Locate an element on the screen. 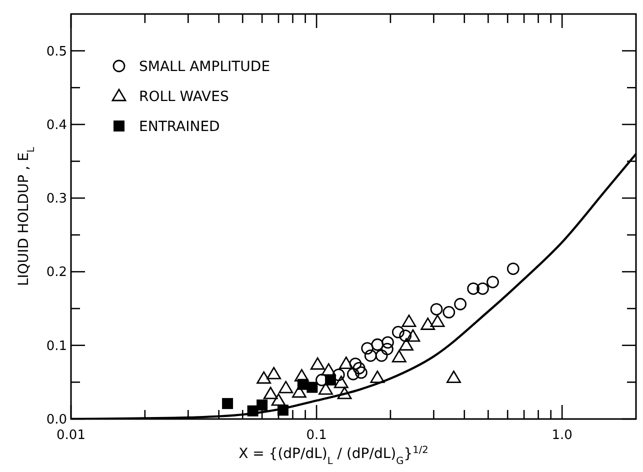  y-tick-label: 0.2 is located at coordinates (56, 272).